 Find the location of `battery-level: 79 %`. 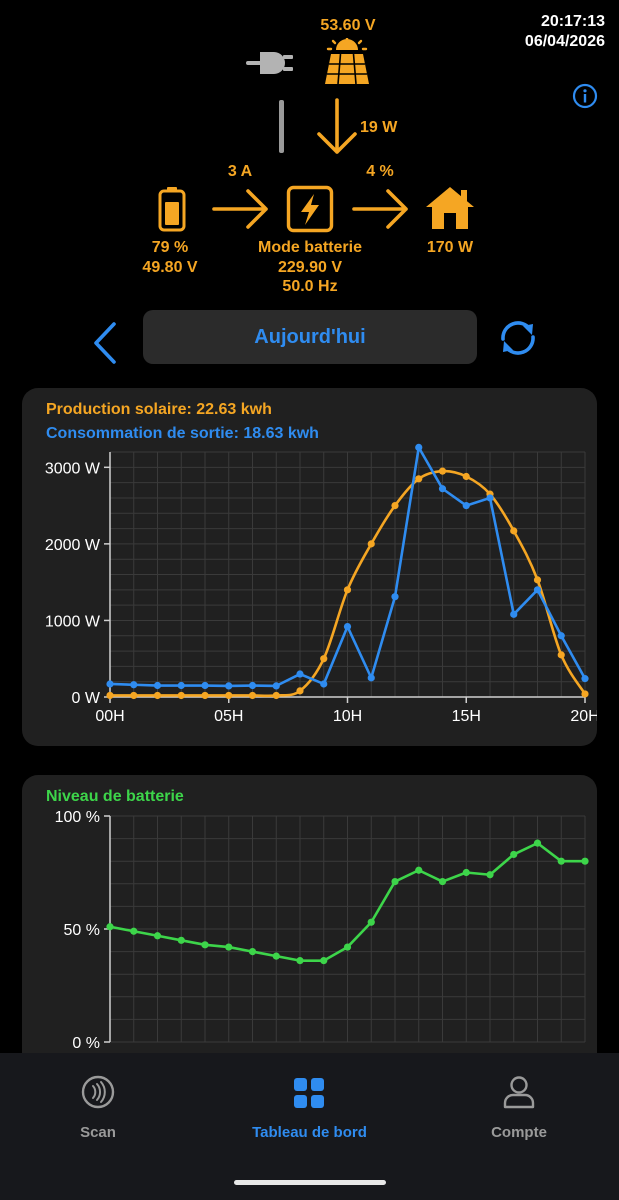

battery-level: 79 % is located at coordinates (170, 247).